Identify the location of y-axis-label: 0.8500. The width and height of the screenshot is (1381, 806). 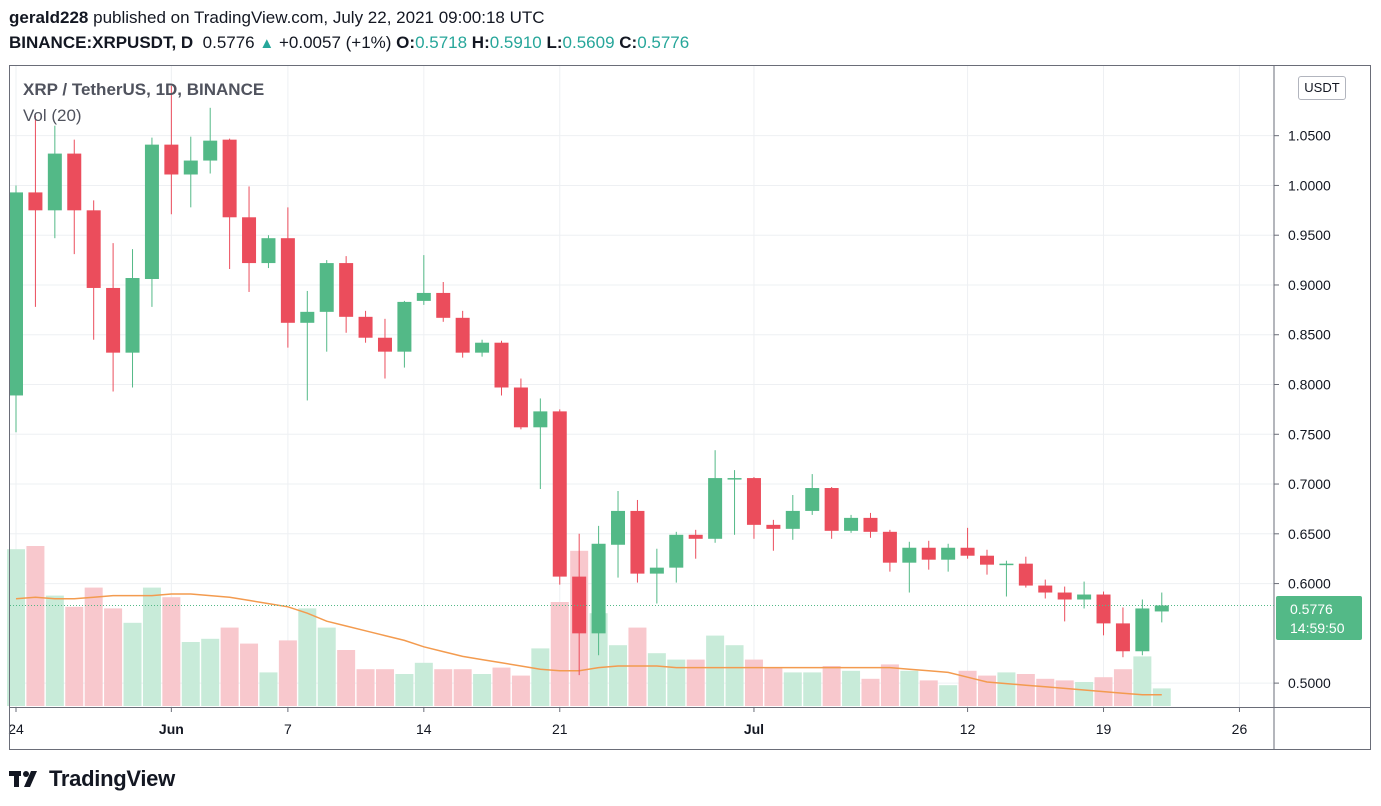
(1309, 335).